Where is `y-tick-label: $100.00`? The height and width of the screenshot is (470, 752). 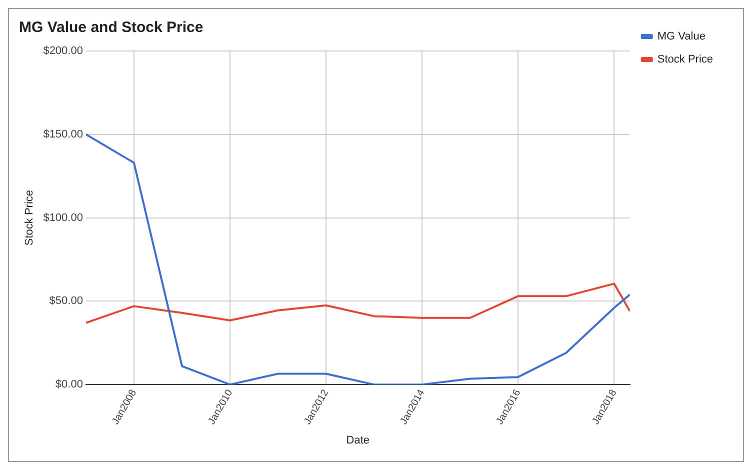
y-tick-label: $100.00 is located at coordinates (63, 218).